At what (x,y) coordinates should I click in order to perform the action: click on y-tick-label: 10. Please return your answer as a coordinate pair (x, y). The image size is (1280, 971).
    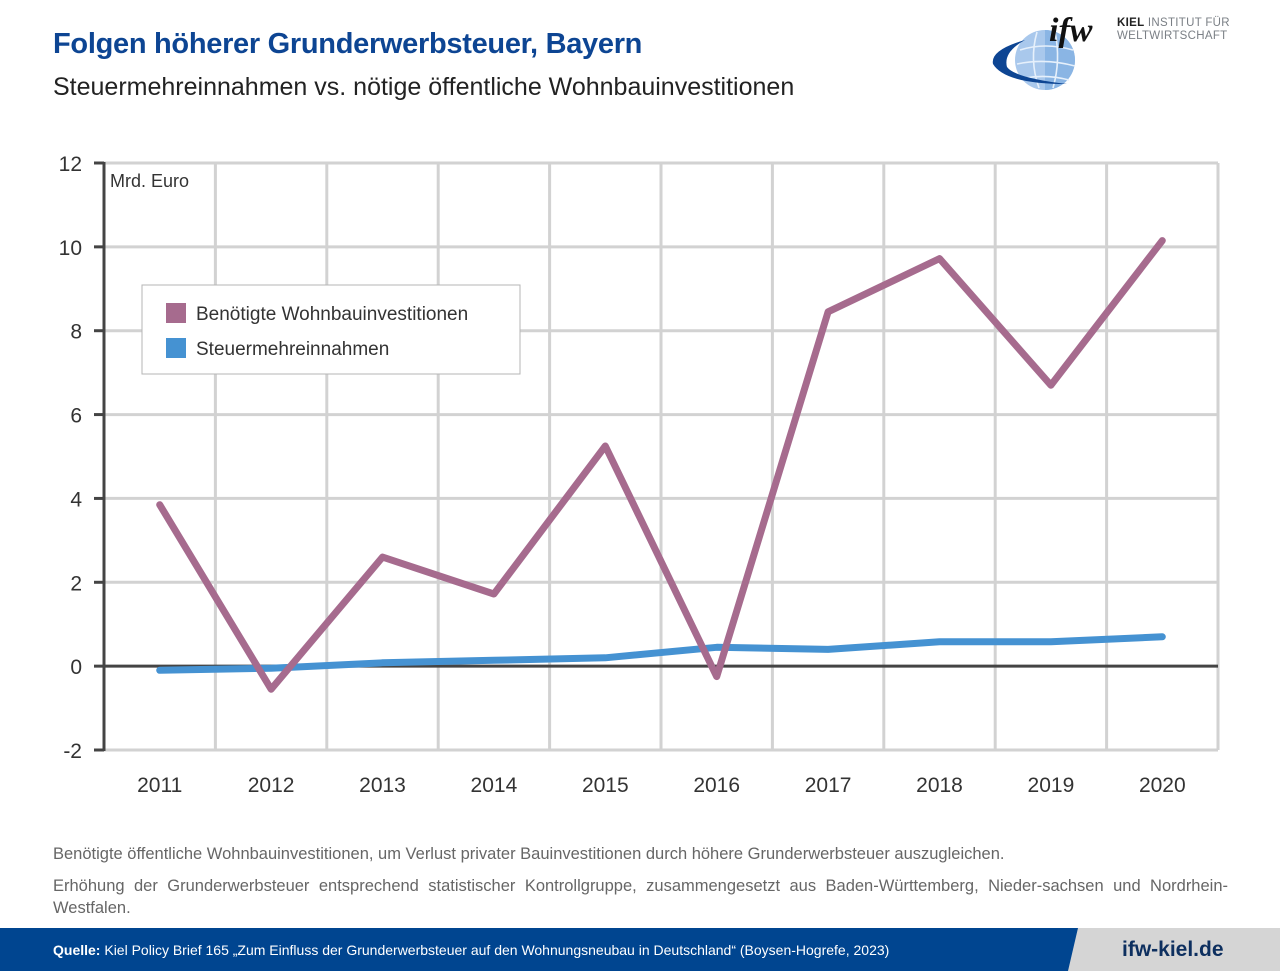
    Looking at the image, I should click on (70, 248).